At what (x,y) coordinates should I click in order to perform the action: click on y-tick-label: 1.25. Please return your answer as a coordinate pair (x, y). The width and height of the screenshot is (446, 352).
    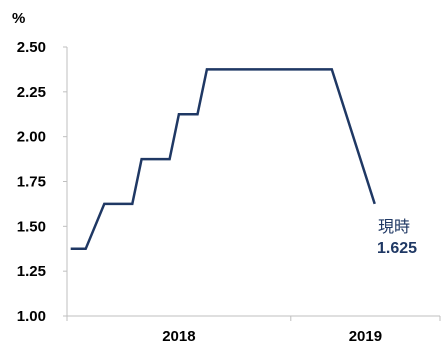
    Looking at the image, I should click on (31, 271).